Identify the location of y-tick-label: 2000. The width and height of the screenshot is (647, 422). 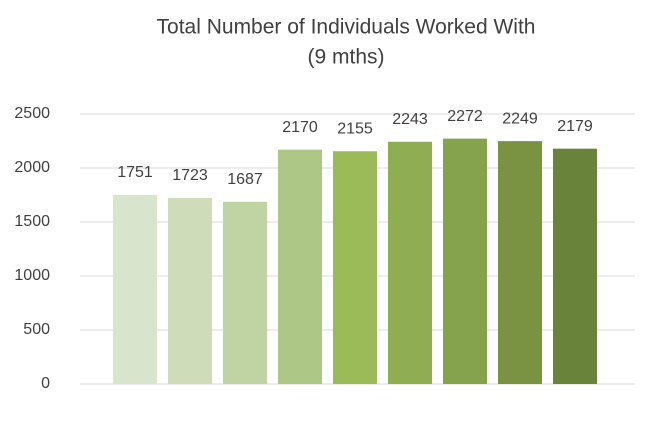
(32, 167).